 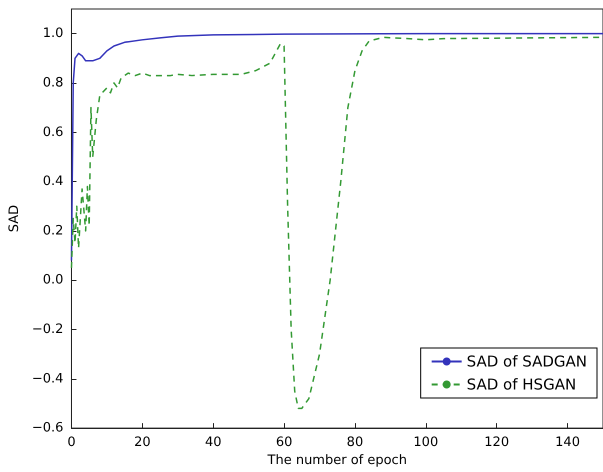 What do you see at coordinates (53, 82) in the screenshot?
I see `y-tick-label: 0.8` at bounding box center [53, 82].